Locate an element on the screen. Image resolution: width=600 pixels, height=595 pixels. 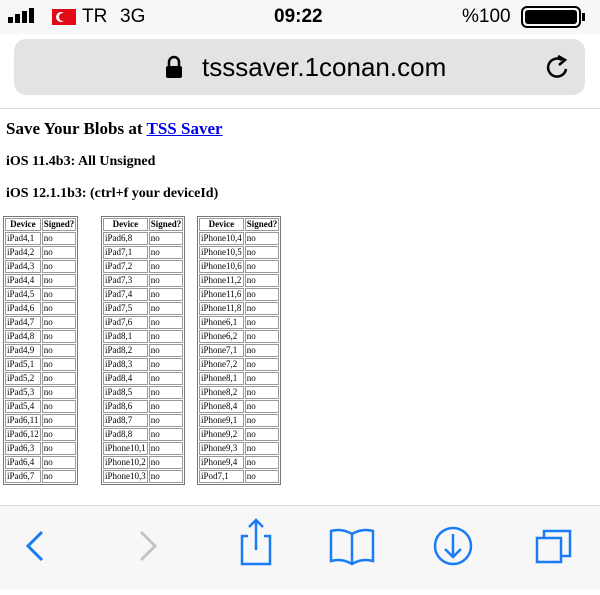
device-cell: iPad7,4 is located at coordinates (125, 294).